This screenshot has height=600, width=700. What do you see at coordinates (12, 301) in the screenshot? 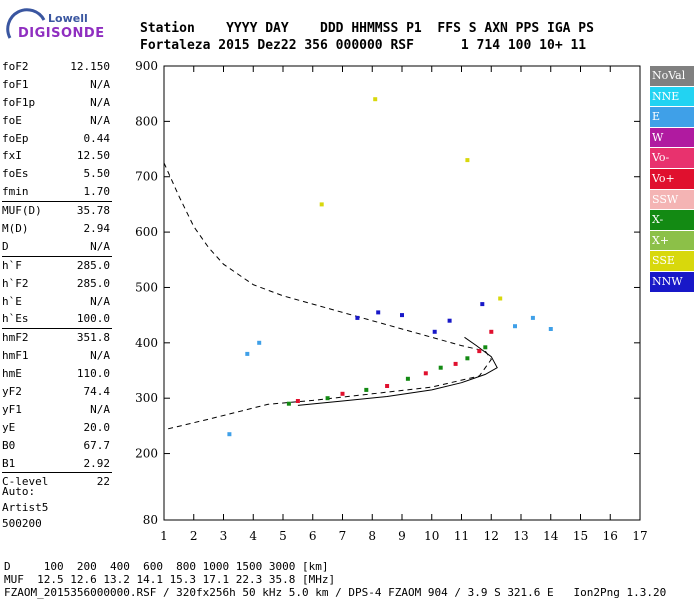
I see `param-name: h`E` at bounding box center [12, 301].